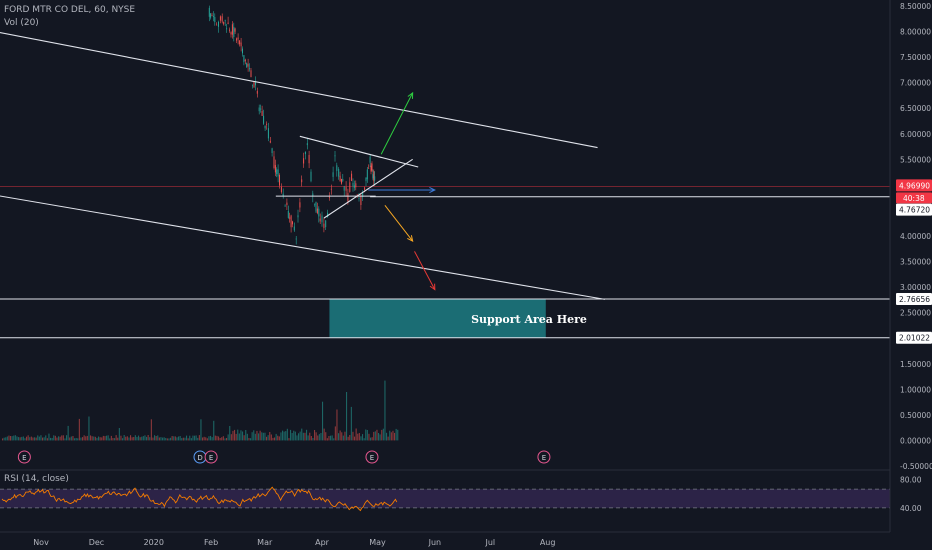  Describe the element at coordinates (21, 23) in the screenshot. I see `volume-indicator-label: Vol (20)` at that location.